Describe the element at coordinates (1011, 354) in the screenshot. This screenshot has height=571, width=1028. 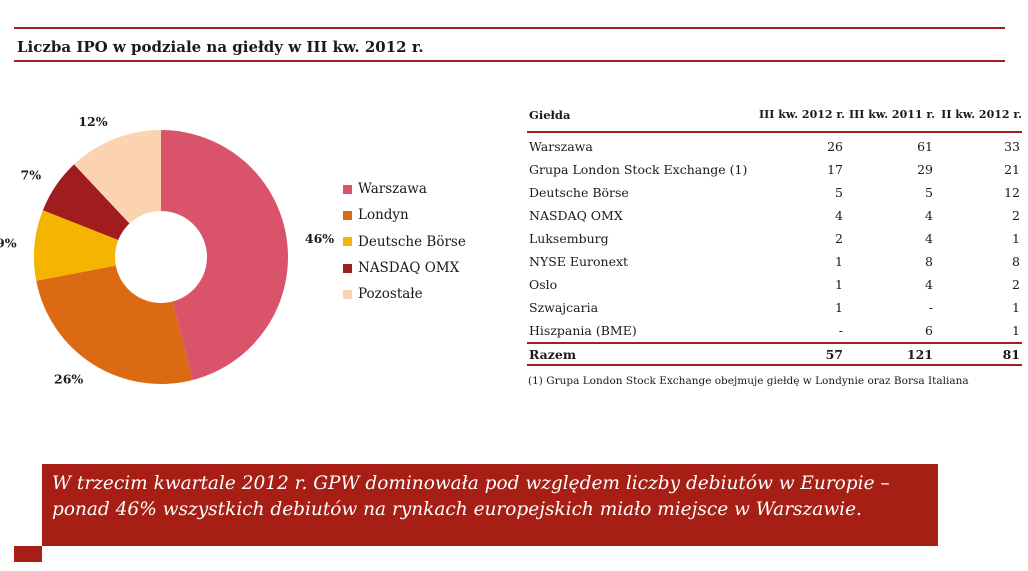
I see `total-cell: 81` at that location.